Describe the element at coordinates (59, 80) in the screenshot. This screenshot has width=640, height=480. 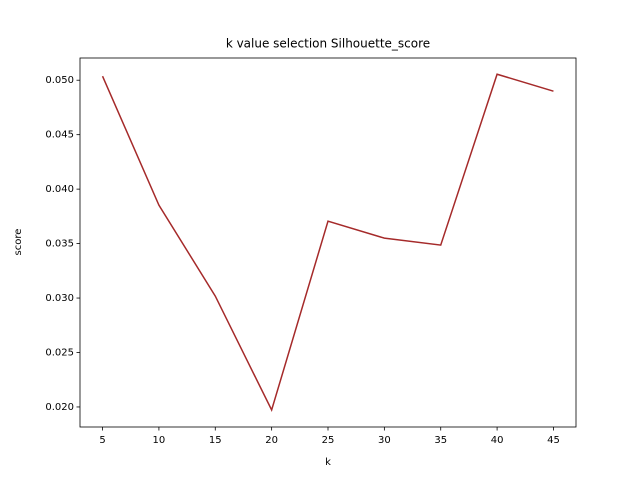
I see `y-tick-label: 0.050` at that location.